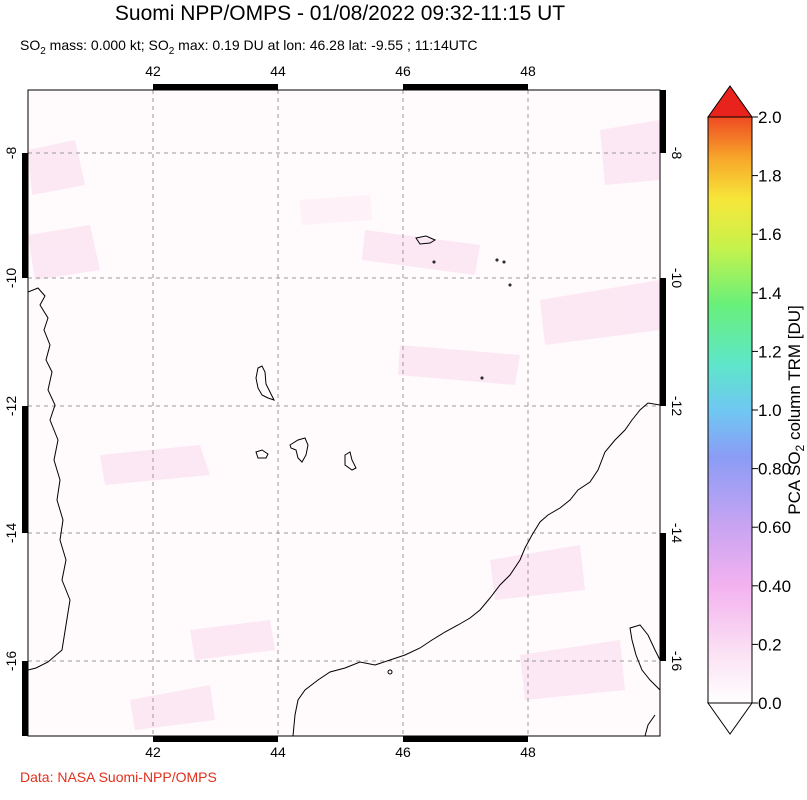  I want to click on lat-label-right: -16, so click(677, 661).